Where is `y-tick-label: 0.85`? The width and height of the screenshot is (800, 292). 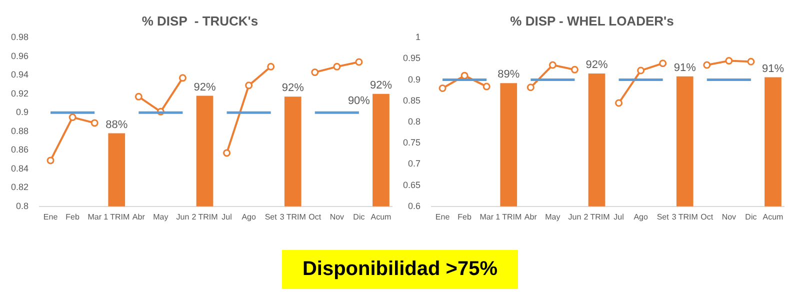
y-tick-label: 0.85 is located at coordinates (411, 100).